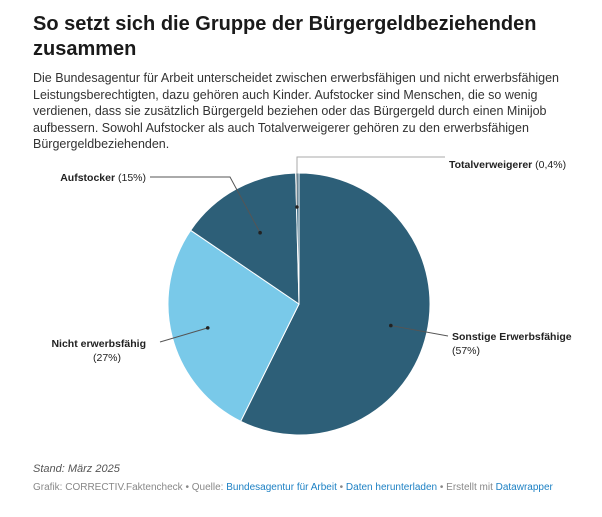 This screenshot has width=602, height=517. I want to click on slice-label-2: Aufstocker (15%), so click(103, 178).